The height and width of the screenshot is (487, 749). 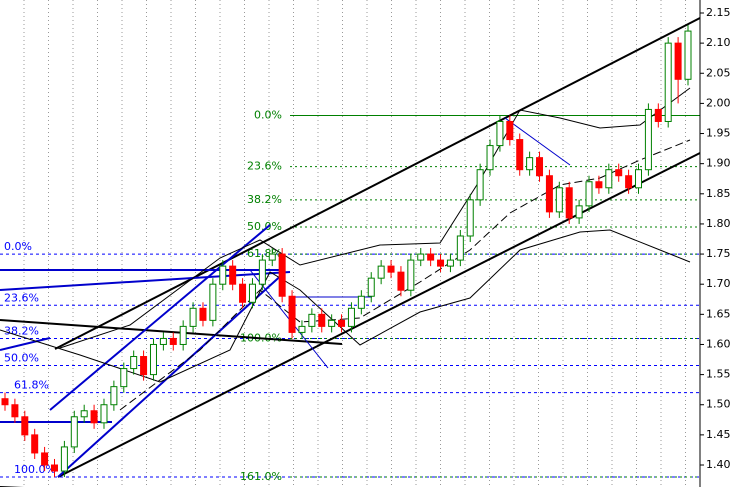 I want to click on y-tick-label: 2.10, so click(x=718, y=42).